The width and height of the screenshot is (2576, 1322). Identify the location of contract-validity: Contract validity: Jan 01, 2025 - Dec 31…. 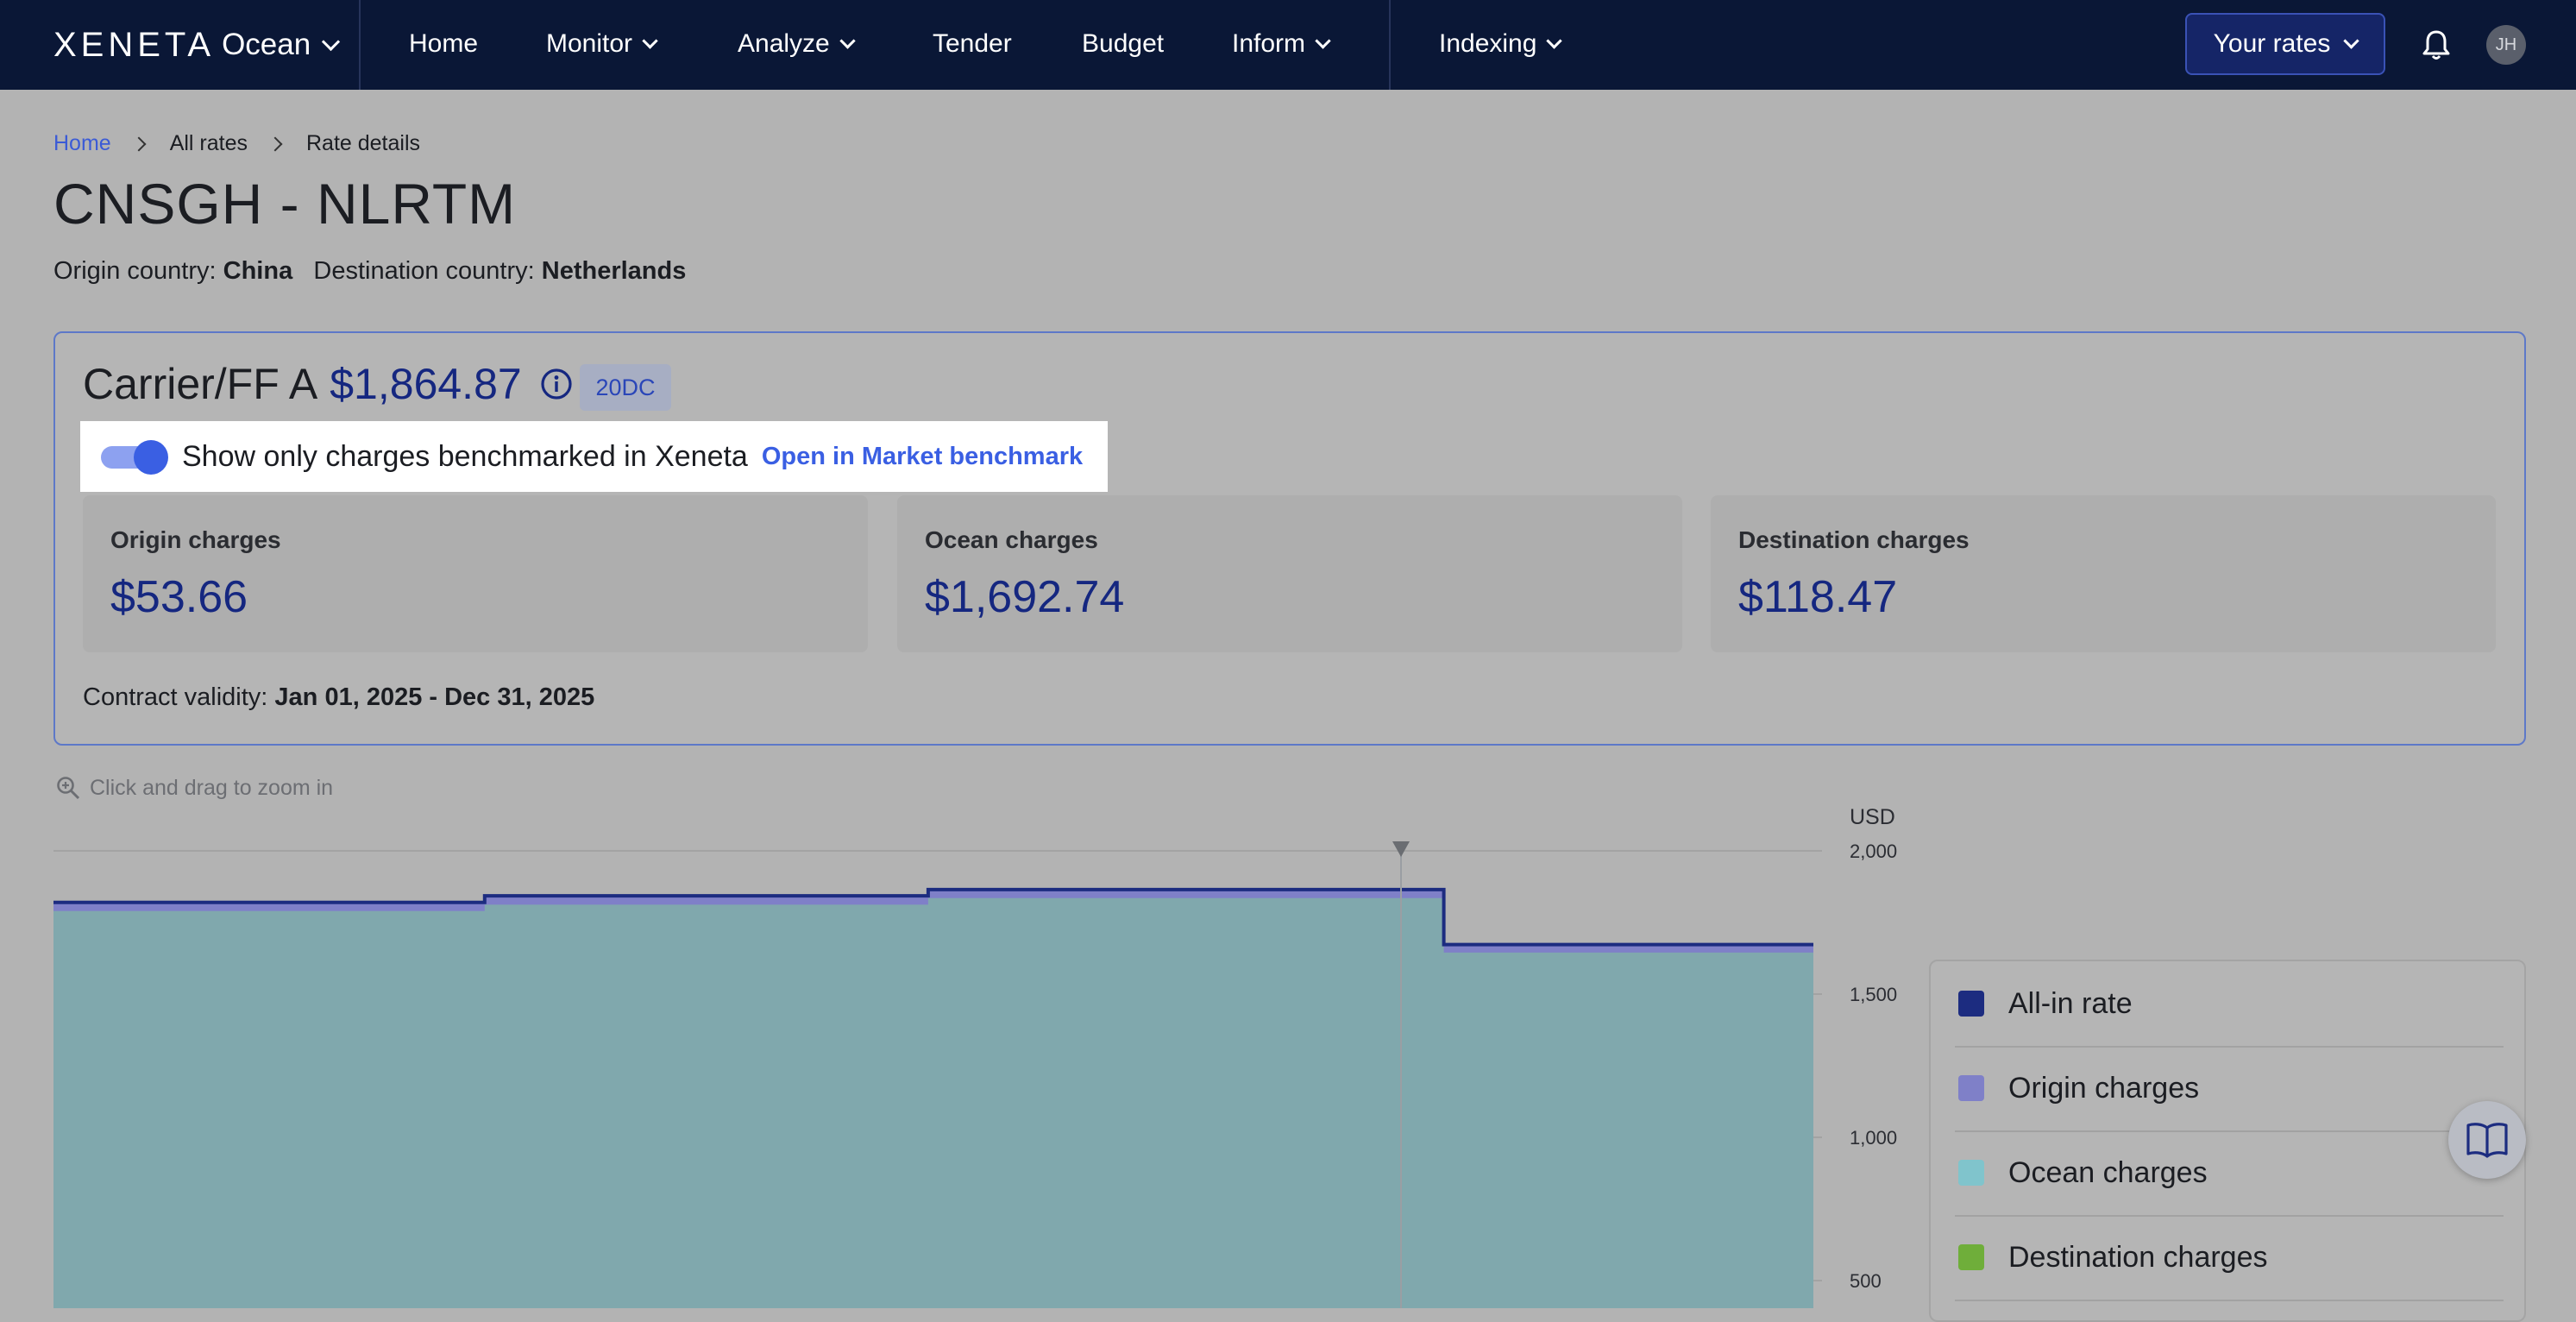
(338, 698).